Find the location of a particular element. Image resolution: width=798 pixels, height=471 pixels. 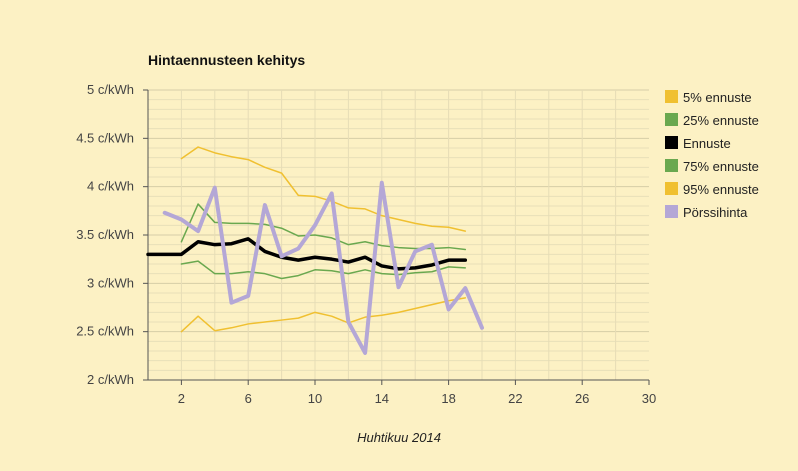

x-tick-label: 14 is located at coordinates (382, 398).